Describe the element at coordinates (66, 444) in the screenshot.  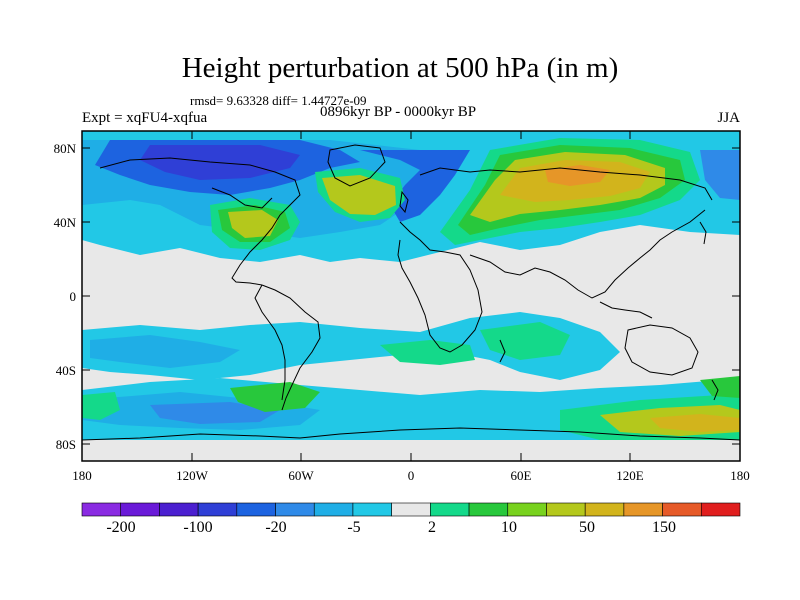
I see `y-tick-80s: 80S` at that location.